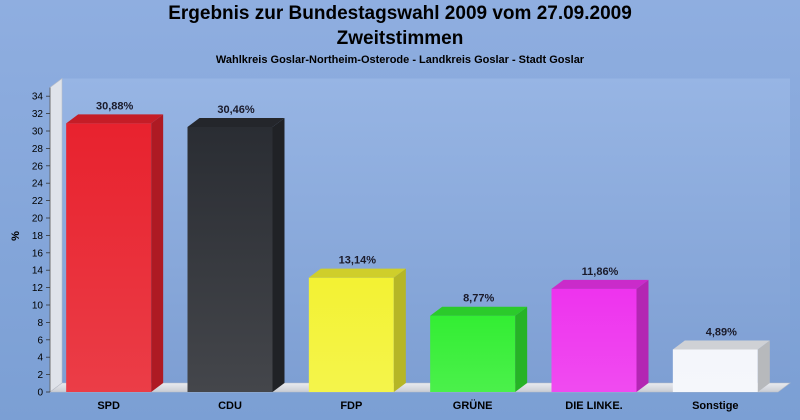 The width and height of the screenshot is (800, 420). I want to click on bar-spd: 30,88%, so click(115, 246).